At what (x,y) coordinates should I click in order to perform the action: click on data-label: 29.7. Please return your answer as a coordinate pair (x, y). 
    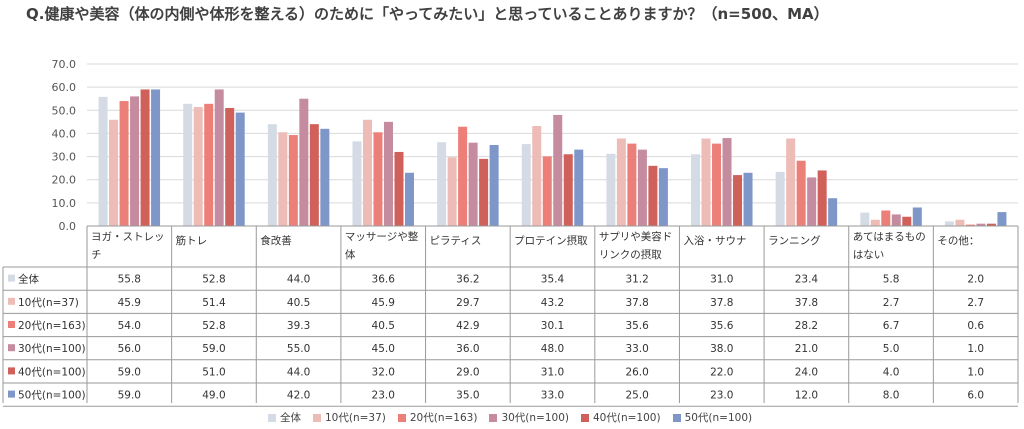
    Looking at the image, I should click on (467, 303).